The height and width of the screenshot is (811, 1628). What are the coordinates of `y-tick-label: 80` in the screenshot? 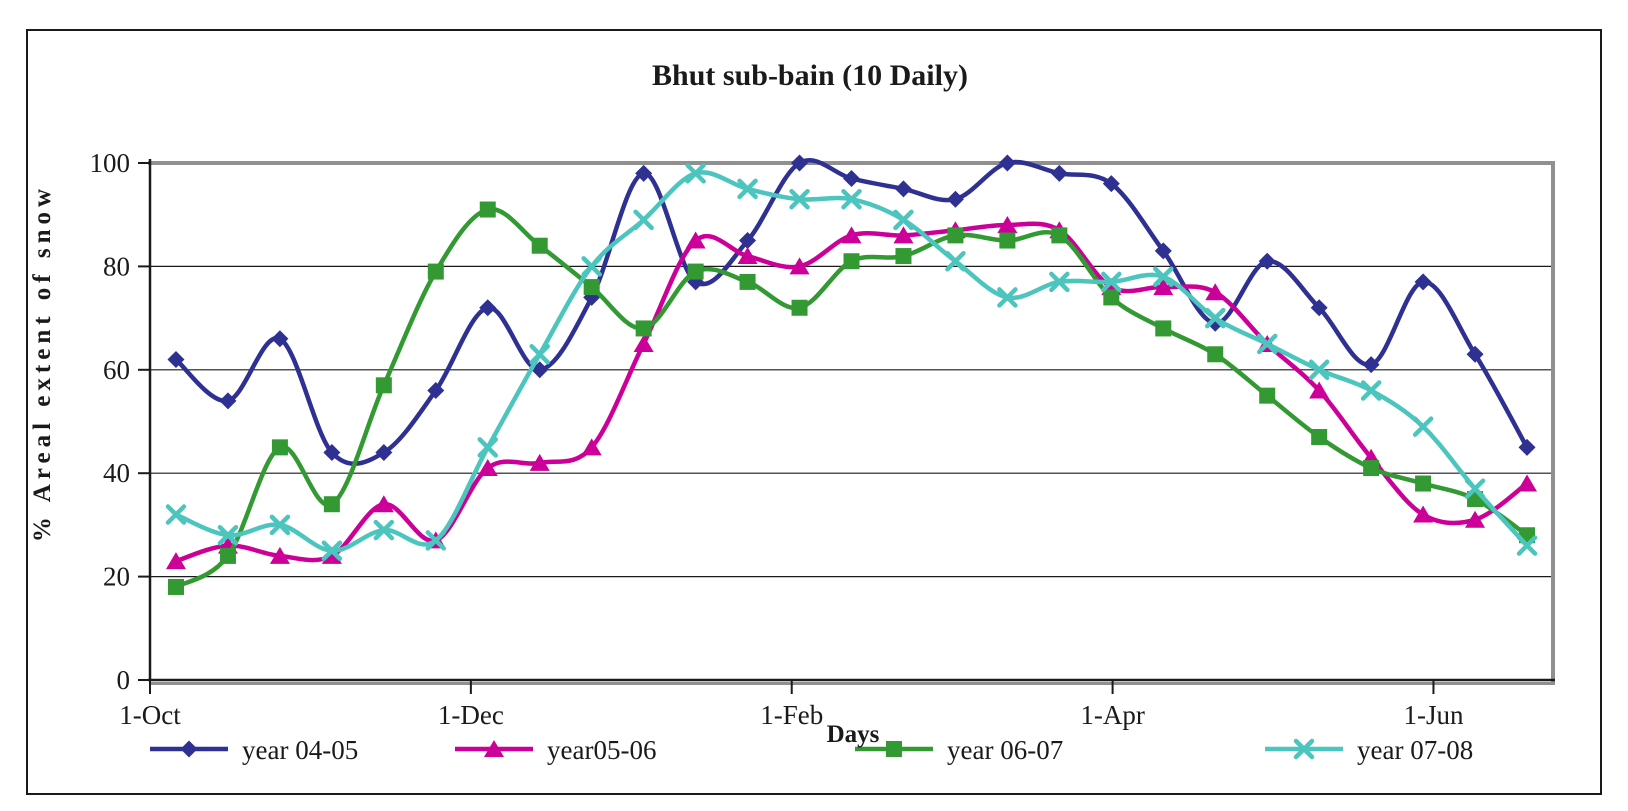 It's located at (116, 266).